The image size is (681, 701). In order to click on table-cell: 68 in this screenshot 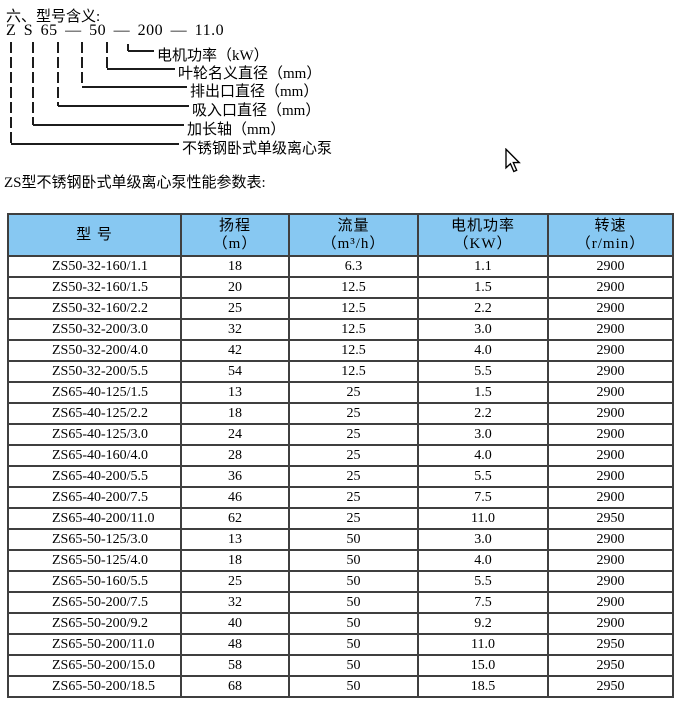, I will do `click(235, 686)`.